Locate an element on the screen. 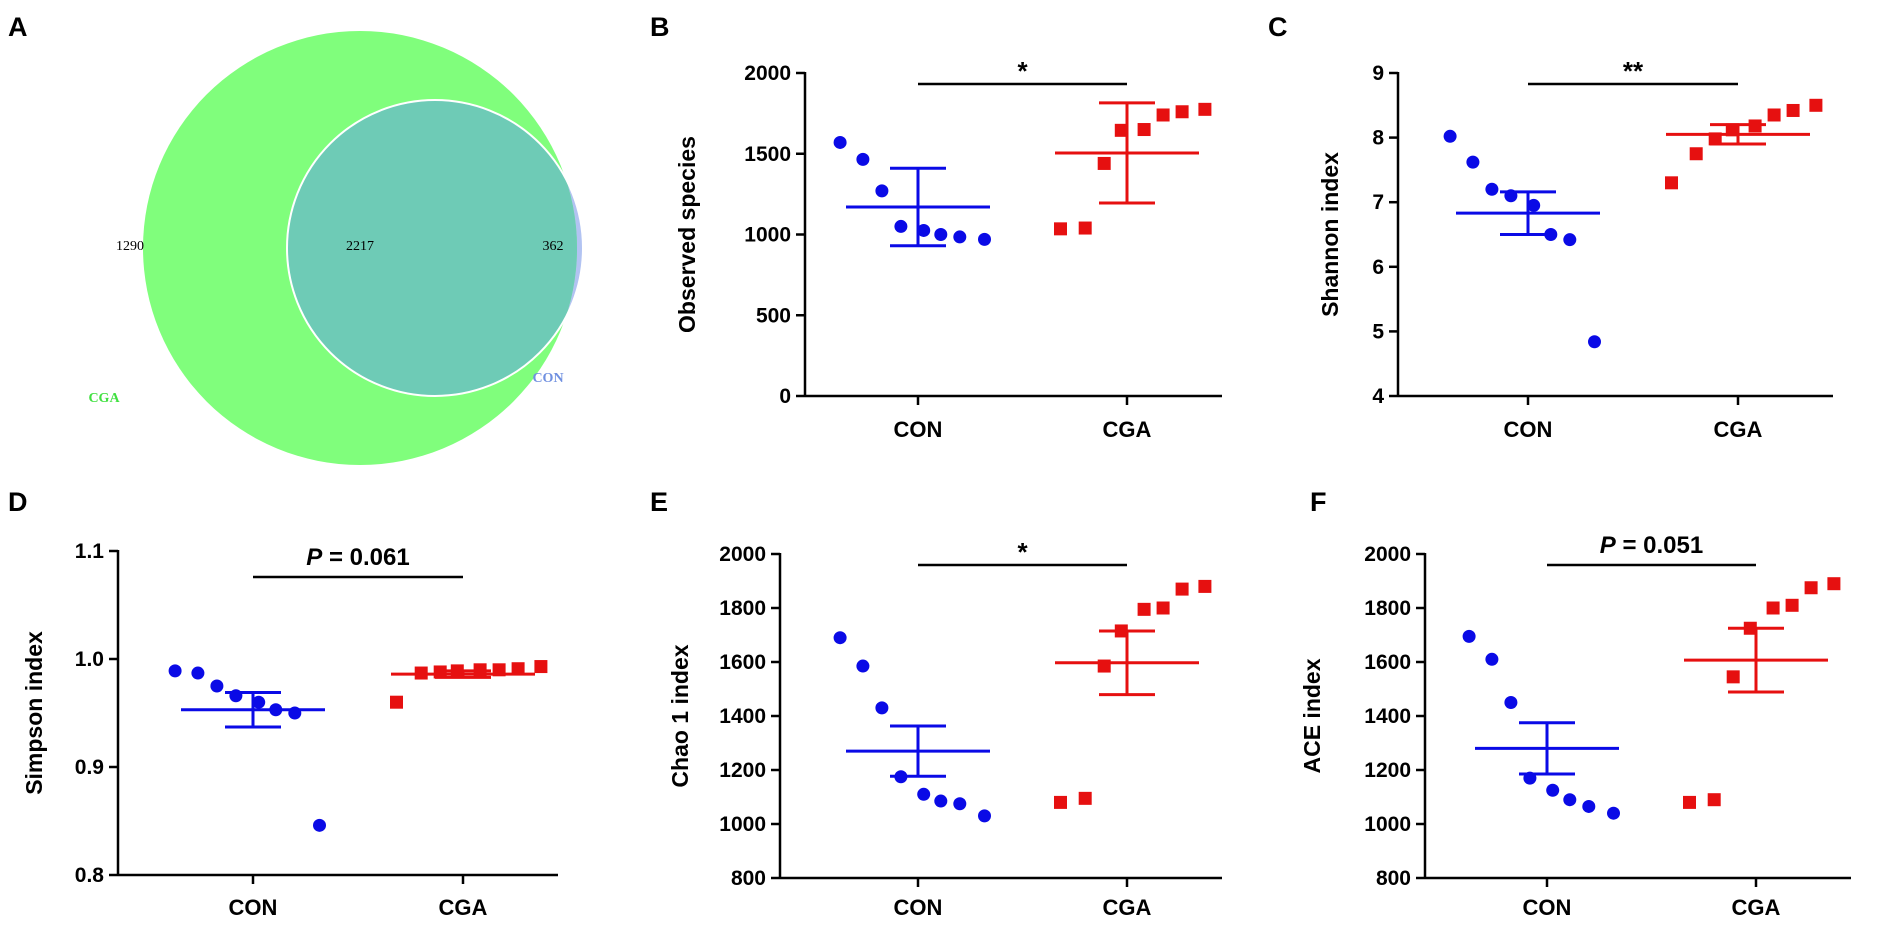  p-value: = 0.051 is located at coordinates (1659, 545).